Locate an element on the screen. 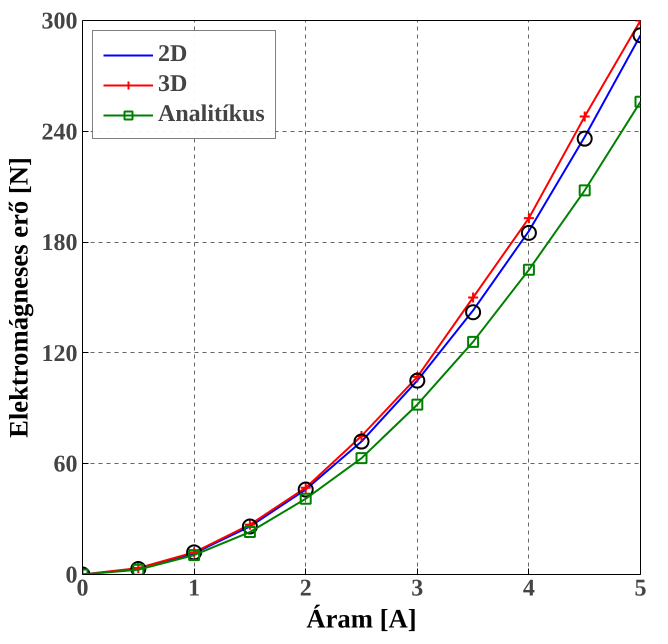 This screenshot has height=644, width=668. y-tick-label: 60 is located at coordinates (66, 465).